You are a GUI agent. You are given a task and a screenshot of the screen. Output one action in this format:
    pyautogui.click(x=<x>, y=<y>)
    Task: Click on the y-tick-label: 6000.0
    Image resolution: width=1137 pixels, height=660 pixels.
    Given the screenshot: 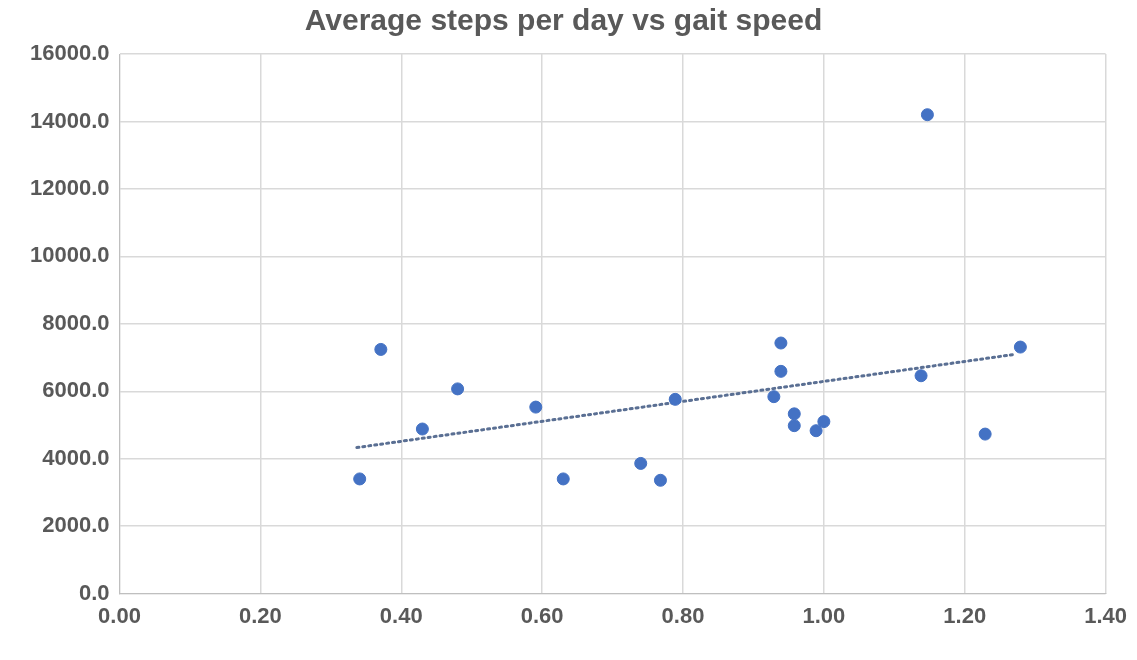 What is the action you would take?
    pyautogui.click(x=76, y=390)
    